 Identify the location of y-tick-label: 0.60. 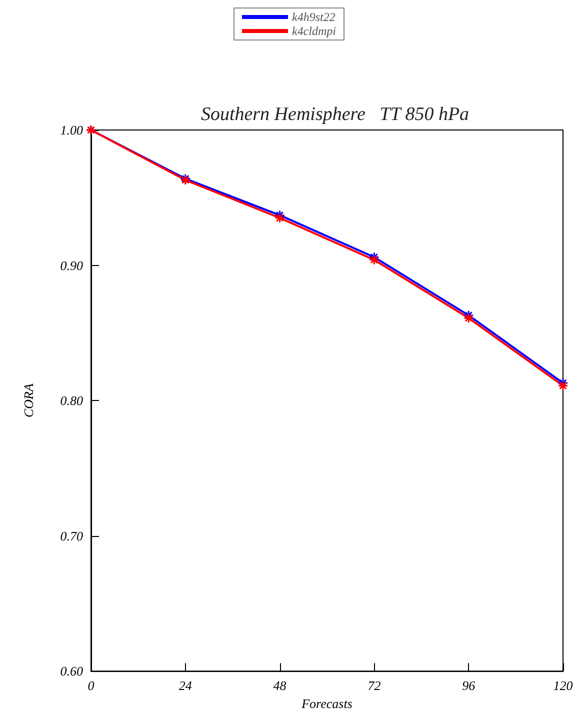
(72, 671).